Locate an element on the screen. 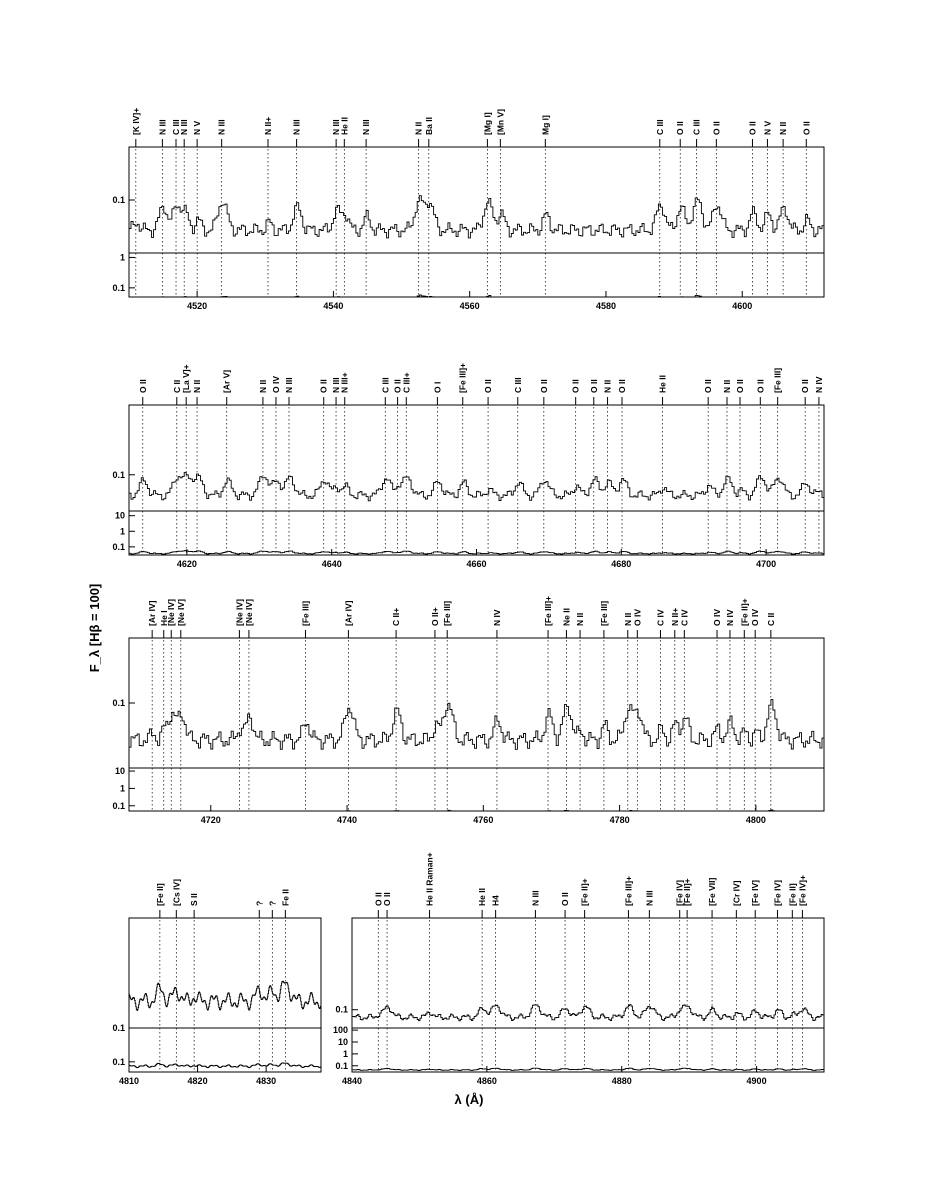  y-tick-label: 100 is located at coordinates (340, 1030).